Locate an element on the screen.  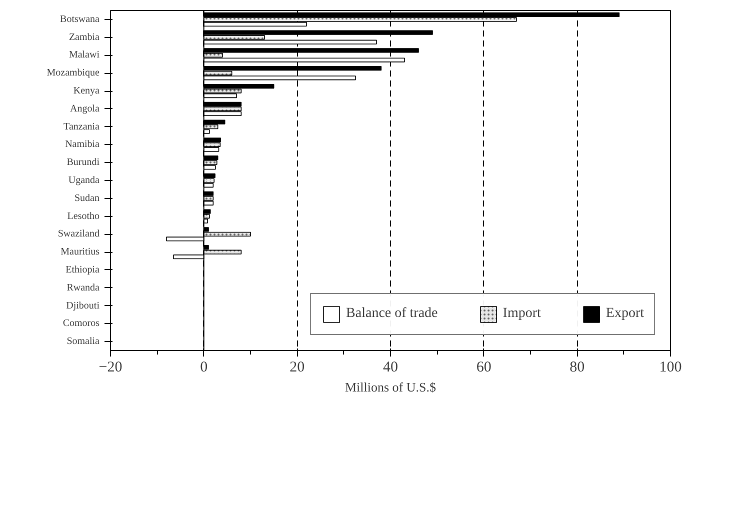
y-tick-label: Malawi is located at coordinates (84, 55).